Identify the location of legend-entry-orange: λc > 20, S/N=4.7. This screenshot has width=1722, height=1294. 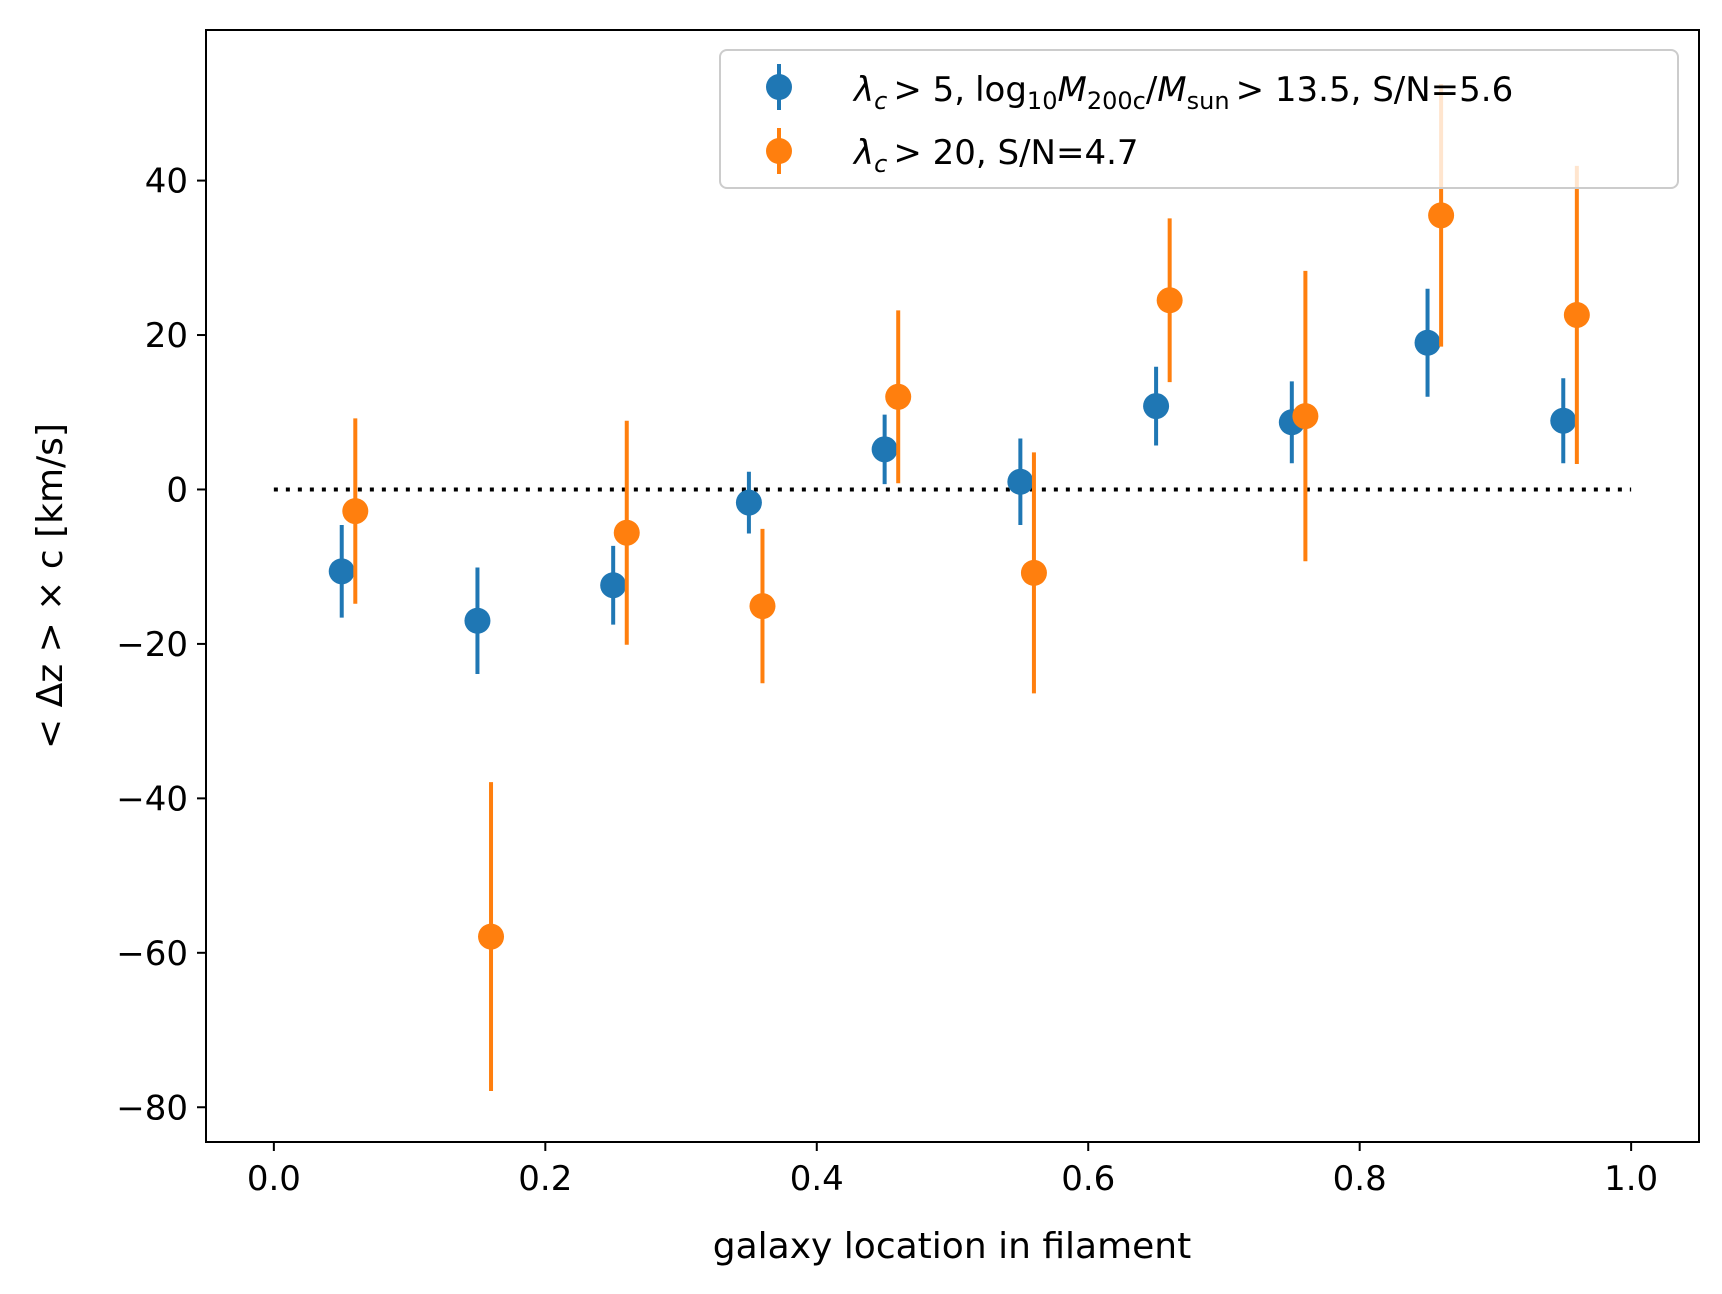
(952, 153).